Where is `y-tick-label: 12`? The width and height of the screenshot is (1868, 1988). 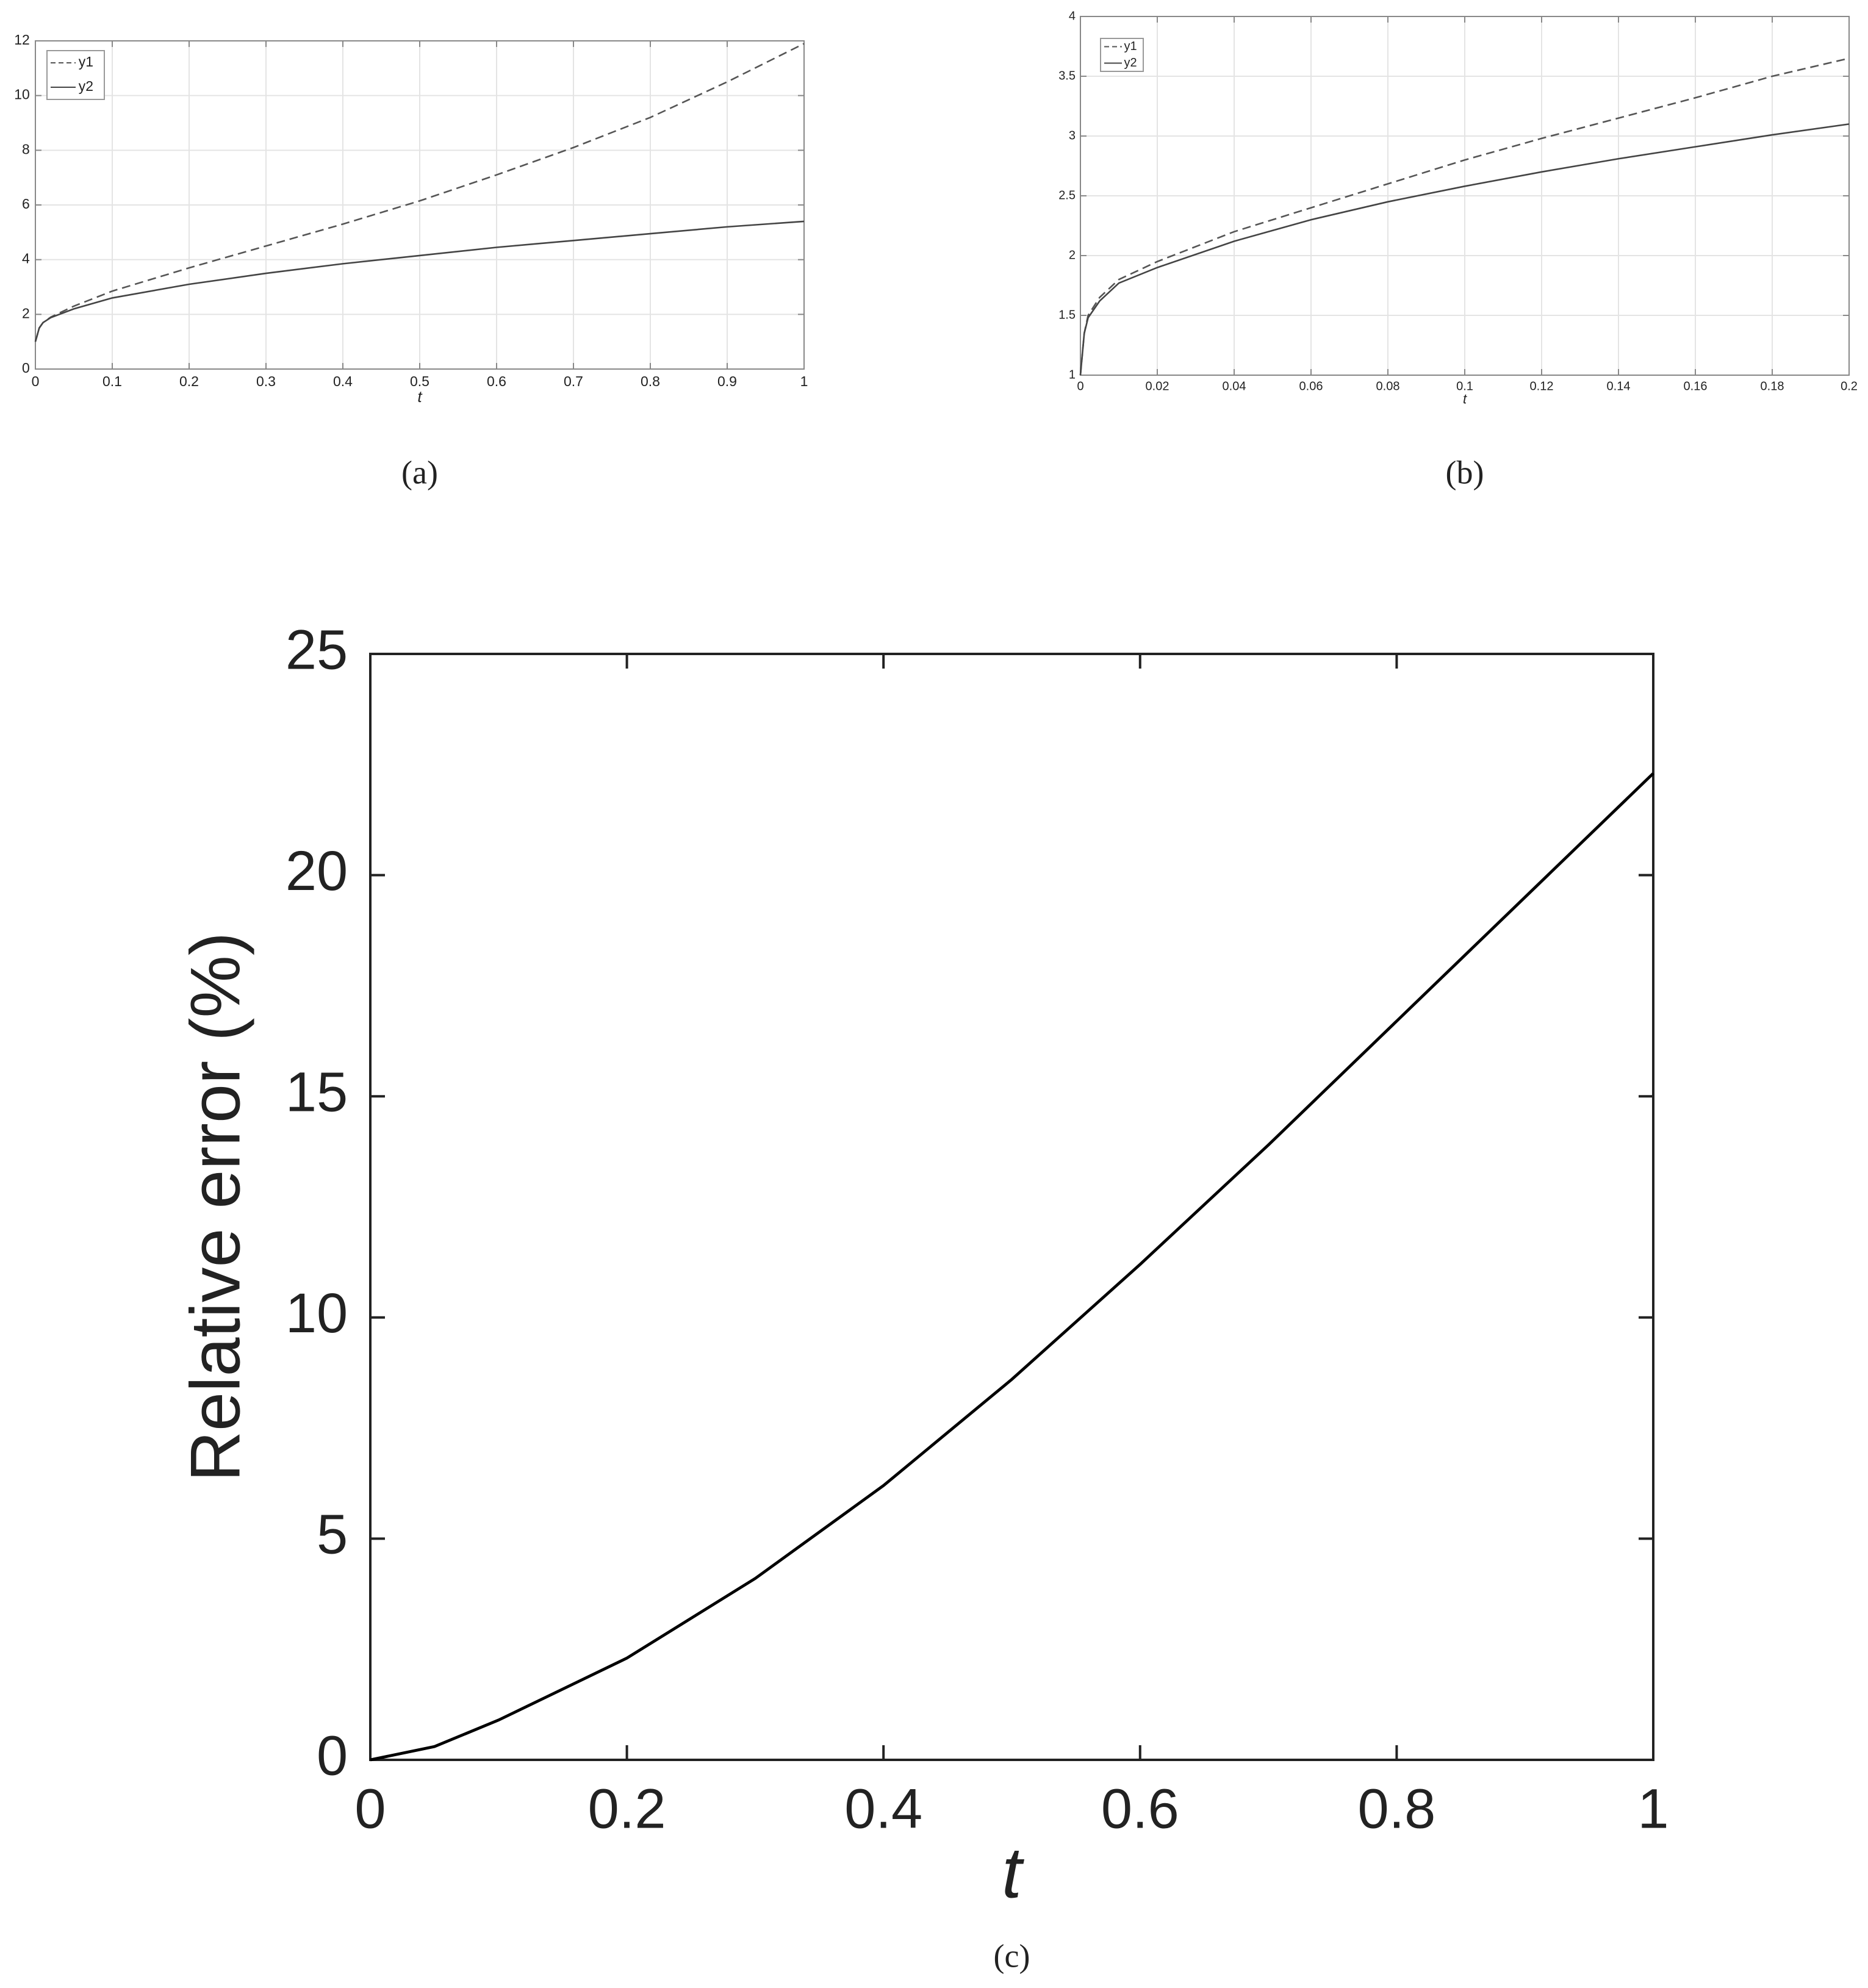
y-tick-label: 12 is located at coordinates (22, 40).